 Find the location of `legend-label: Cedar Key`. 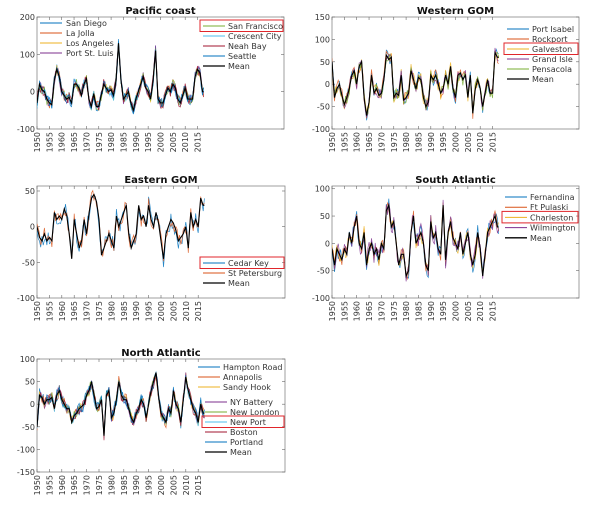

legend-label: Cedar Key is located at coordinates (248, 263).